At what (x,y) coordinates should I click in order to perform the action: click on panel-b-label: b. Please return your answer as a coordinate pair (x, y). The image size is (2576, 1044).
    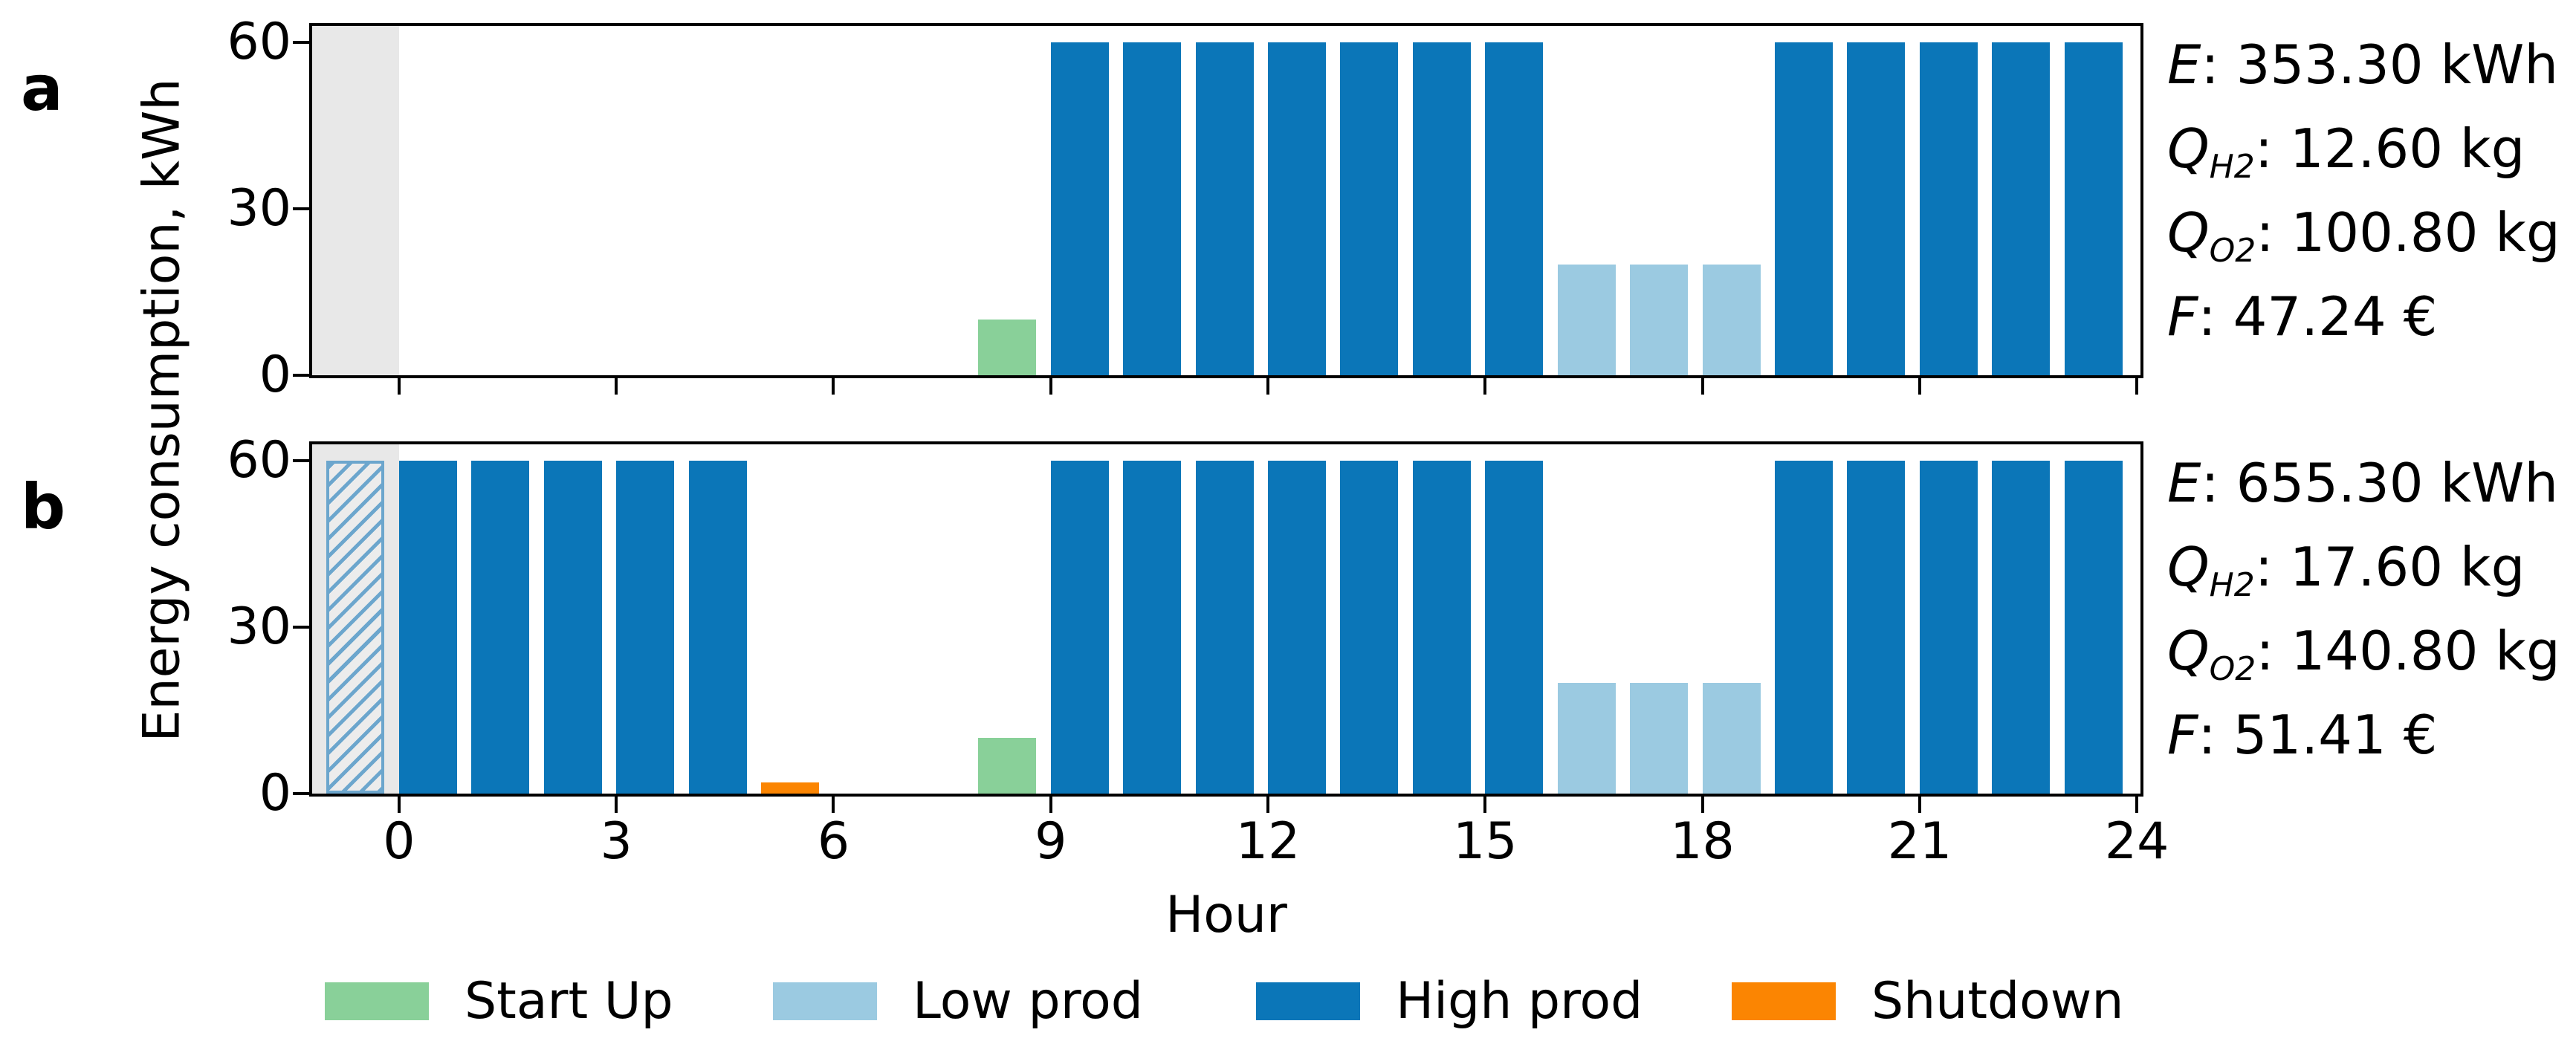
    Looking at the image, I should click on (43, 506).